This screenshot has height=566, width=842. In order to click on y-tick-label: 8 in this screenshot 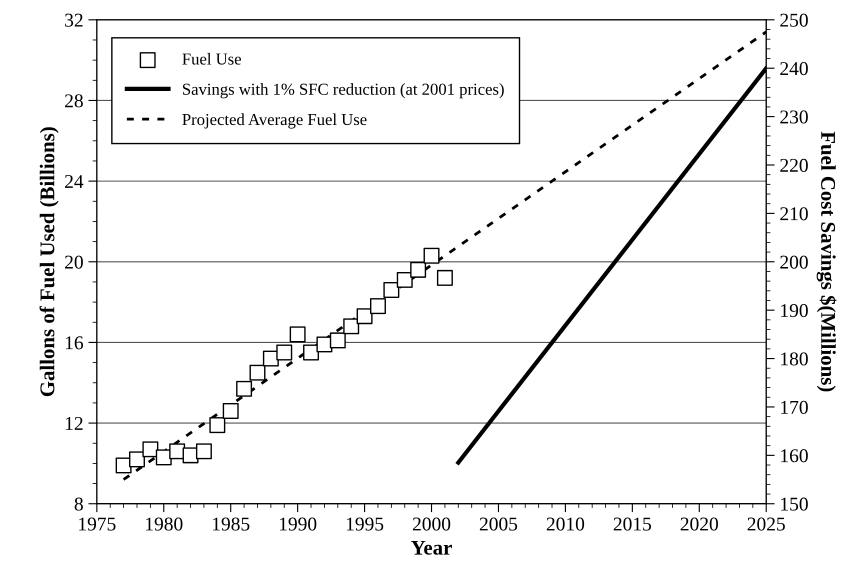, I will do `click(78, 504)`.